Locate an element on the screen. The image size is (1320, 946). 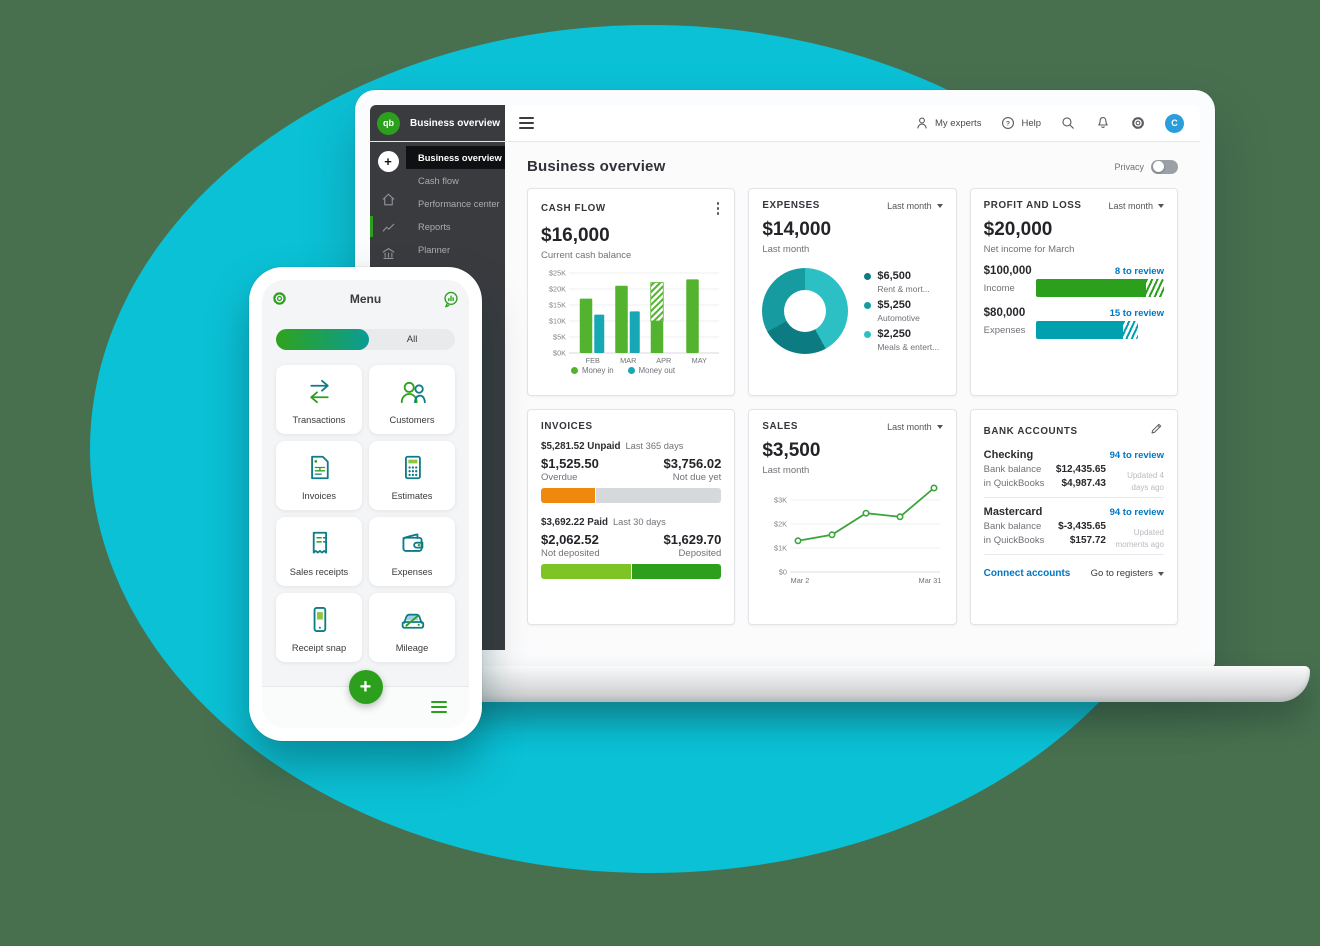
phone-hamburger-icon is located at coordinates (439, 707).